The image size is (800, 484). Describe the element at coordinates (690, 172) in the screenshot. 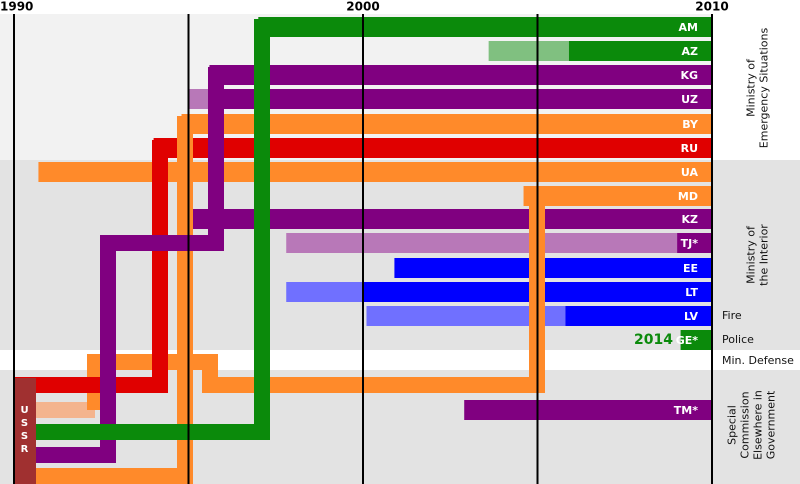

I see `bar-label: UA` at that location.